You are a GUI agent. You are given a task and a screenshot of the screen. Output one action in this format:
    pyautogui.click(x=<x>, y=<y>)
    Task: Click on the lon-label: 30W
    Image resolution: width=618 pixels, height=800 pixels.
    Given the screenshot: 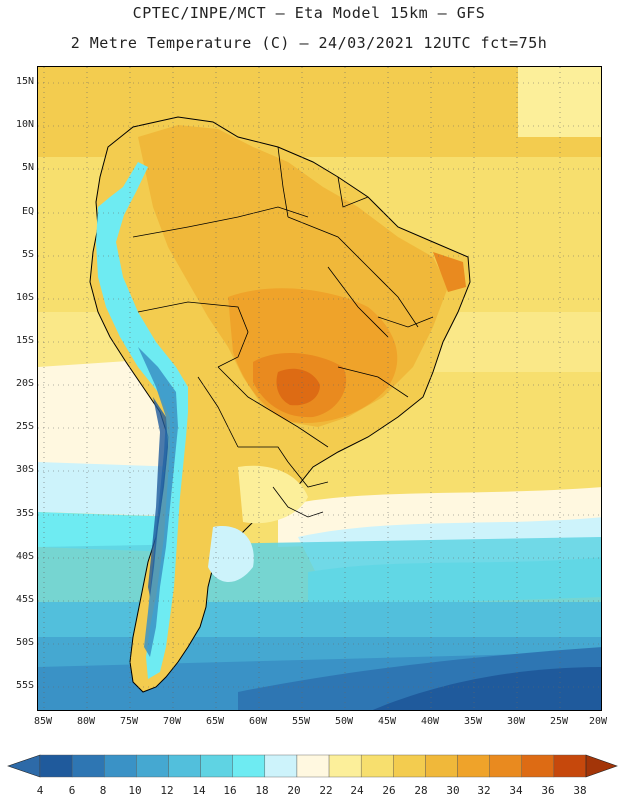 What is the action you would take?
    pyautogui.click(x=516, y=721)
    